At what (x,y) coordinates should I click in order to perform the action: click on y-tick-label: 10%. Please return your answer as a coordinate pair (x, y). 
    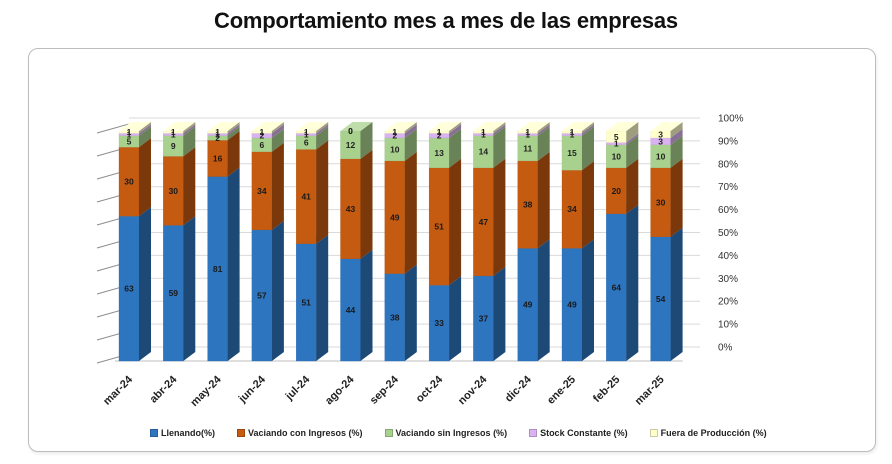
    Looking at the image, I should click on (728, 325).